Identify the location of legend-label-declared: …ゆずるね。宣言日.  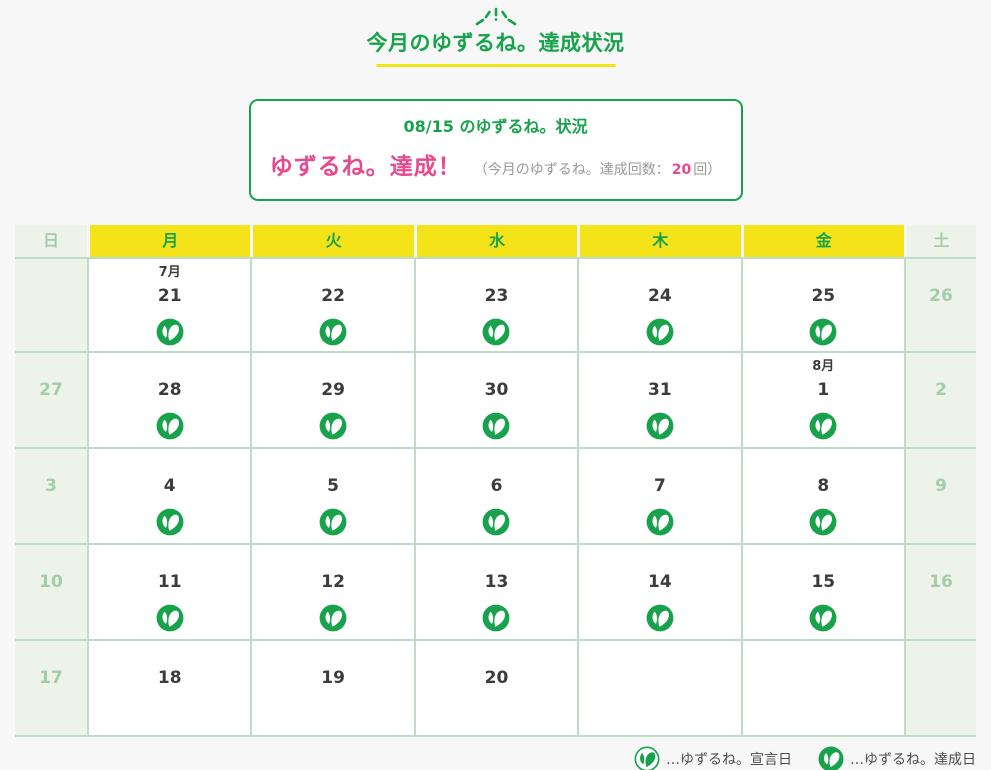
(729, 760).